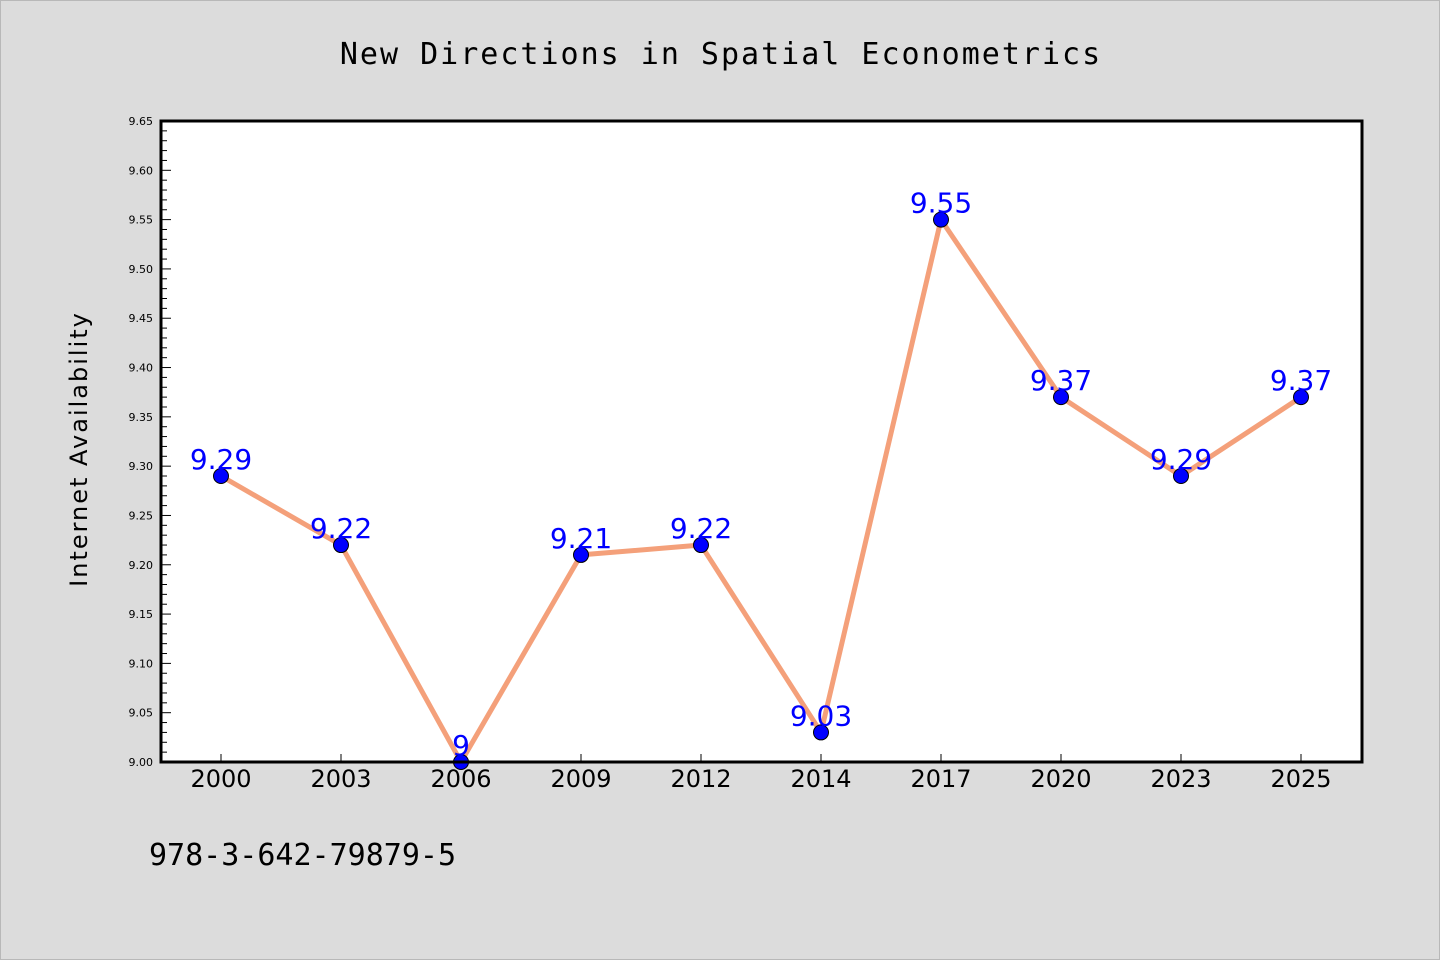 This screenshot has width=1440, height=960. Describe the element at coordinates (141, 220) in the screenshot. I see `y-tick-label: 9.55` at that location.